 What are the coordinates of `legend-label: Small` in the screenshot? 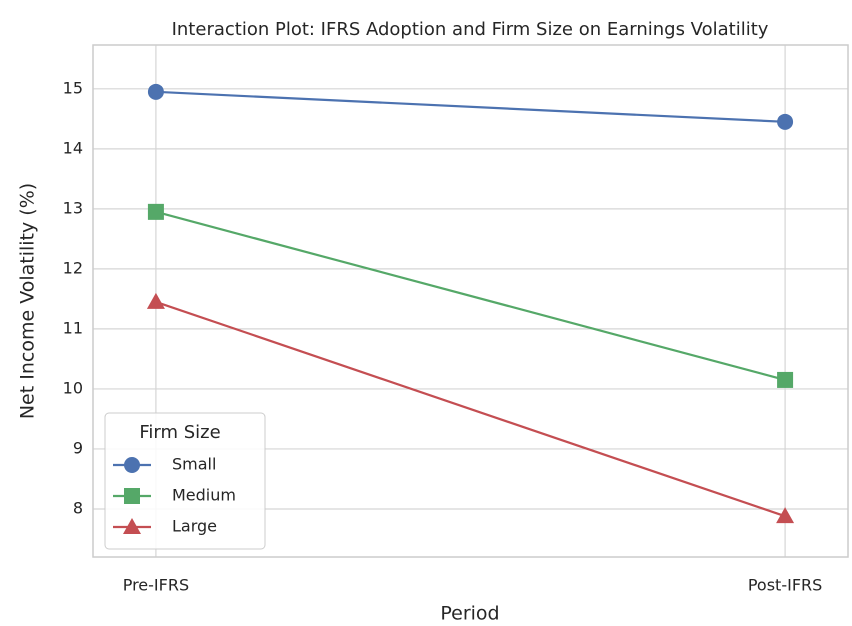 It's located at (194, 464).